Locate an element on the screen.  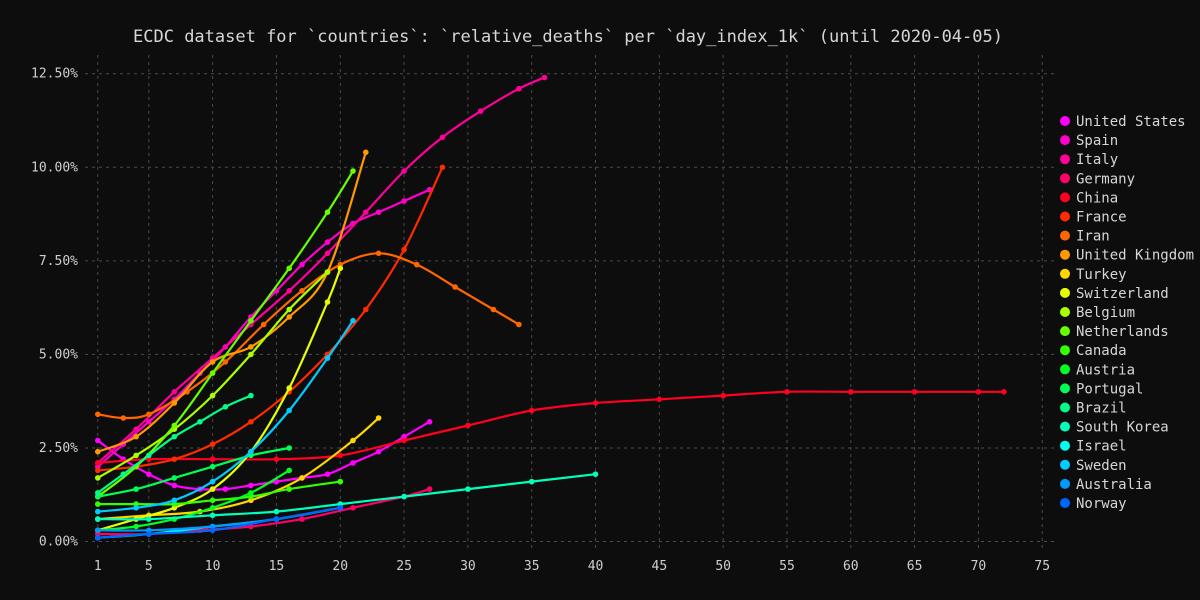
legend-label: Spain is located at coordinates (1097, 141).